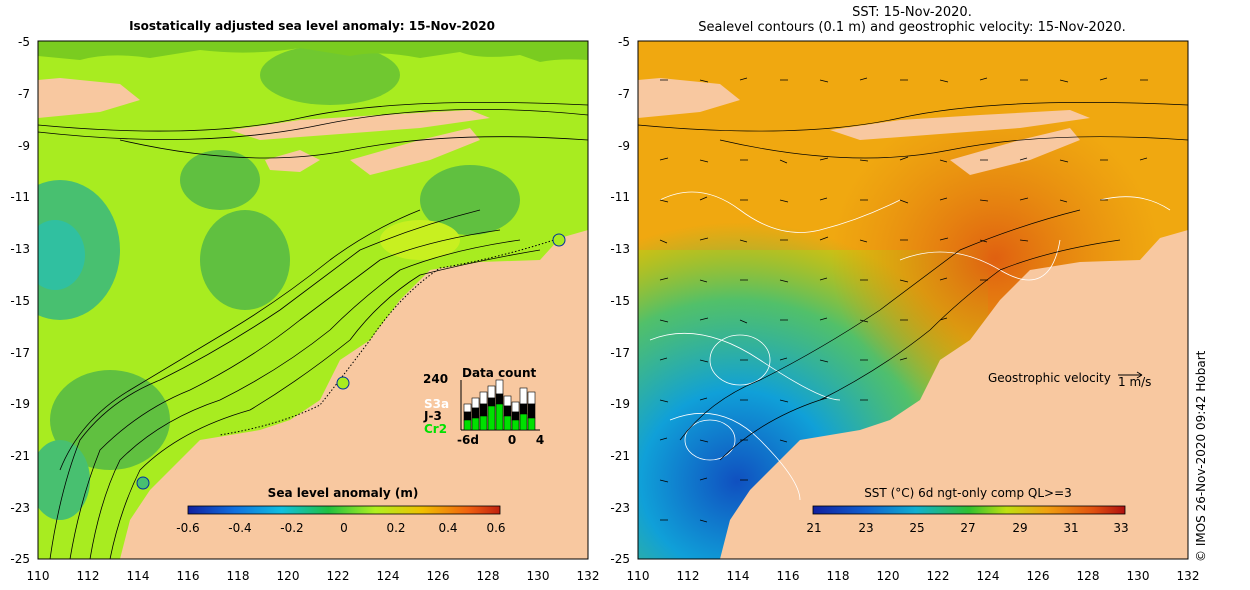 The height and width of the screenshot is (590, 1250). Describe the element at coordinates (468, 440) in the screenshot. I see `data-count-xtick: -6d` at that location.